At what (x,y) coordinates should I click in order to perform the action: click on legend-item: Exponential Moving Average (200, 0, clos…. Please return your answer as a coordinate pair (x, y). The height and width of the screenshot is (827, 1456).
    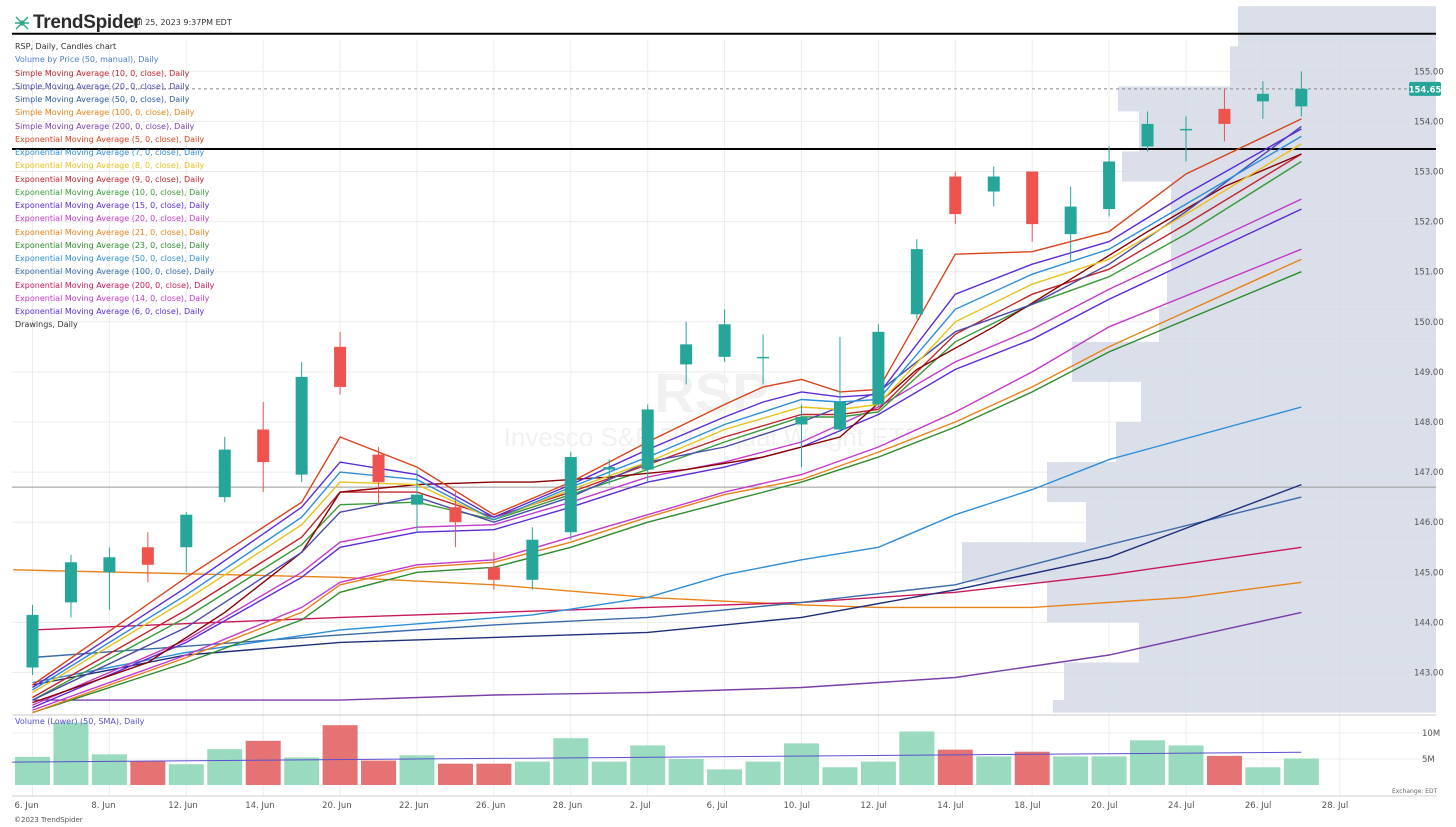
    Looking at the image, I should click on (115, 285).